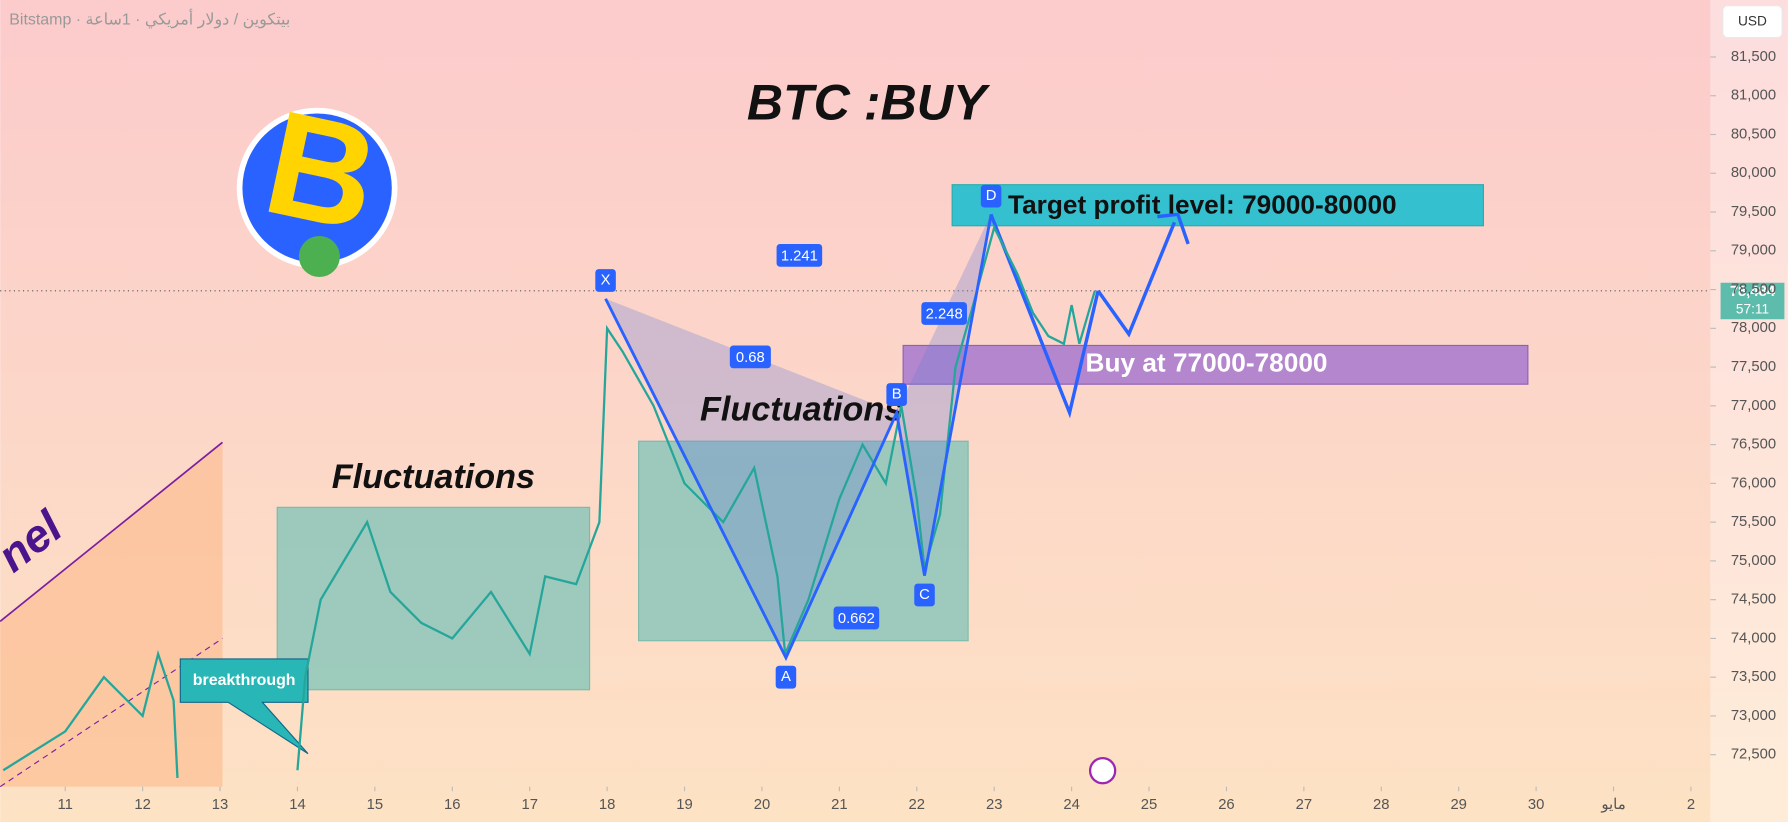  What do you see at coordinates (1381, 805) in the screenshot?
I see `x-tick-label: 28` at bounding box center [1381, 805].